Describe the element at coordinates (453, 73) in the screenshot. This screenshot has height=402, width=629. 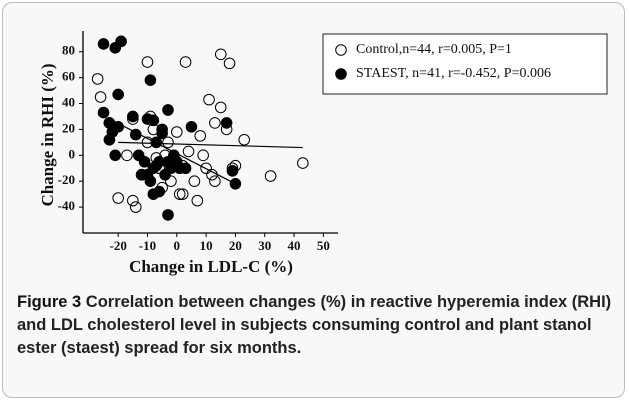
I see `legend-label: STAEST, n=41, r=-0.452, P=0.006` at that location.